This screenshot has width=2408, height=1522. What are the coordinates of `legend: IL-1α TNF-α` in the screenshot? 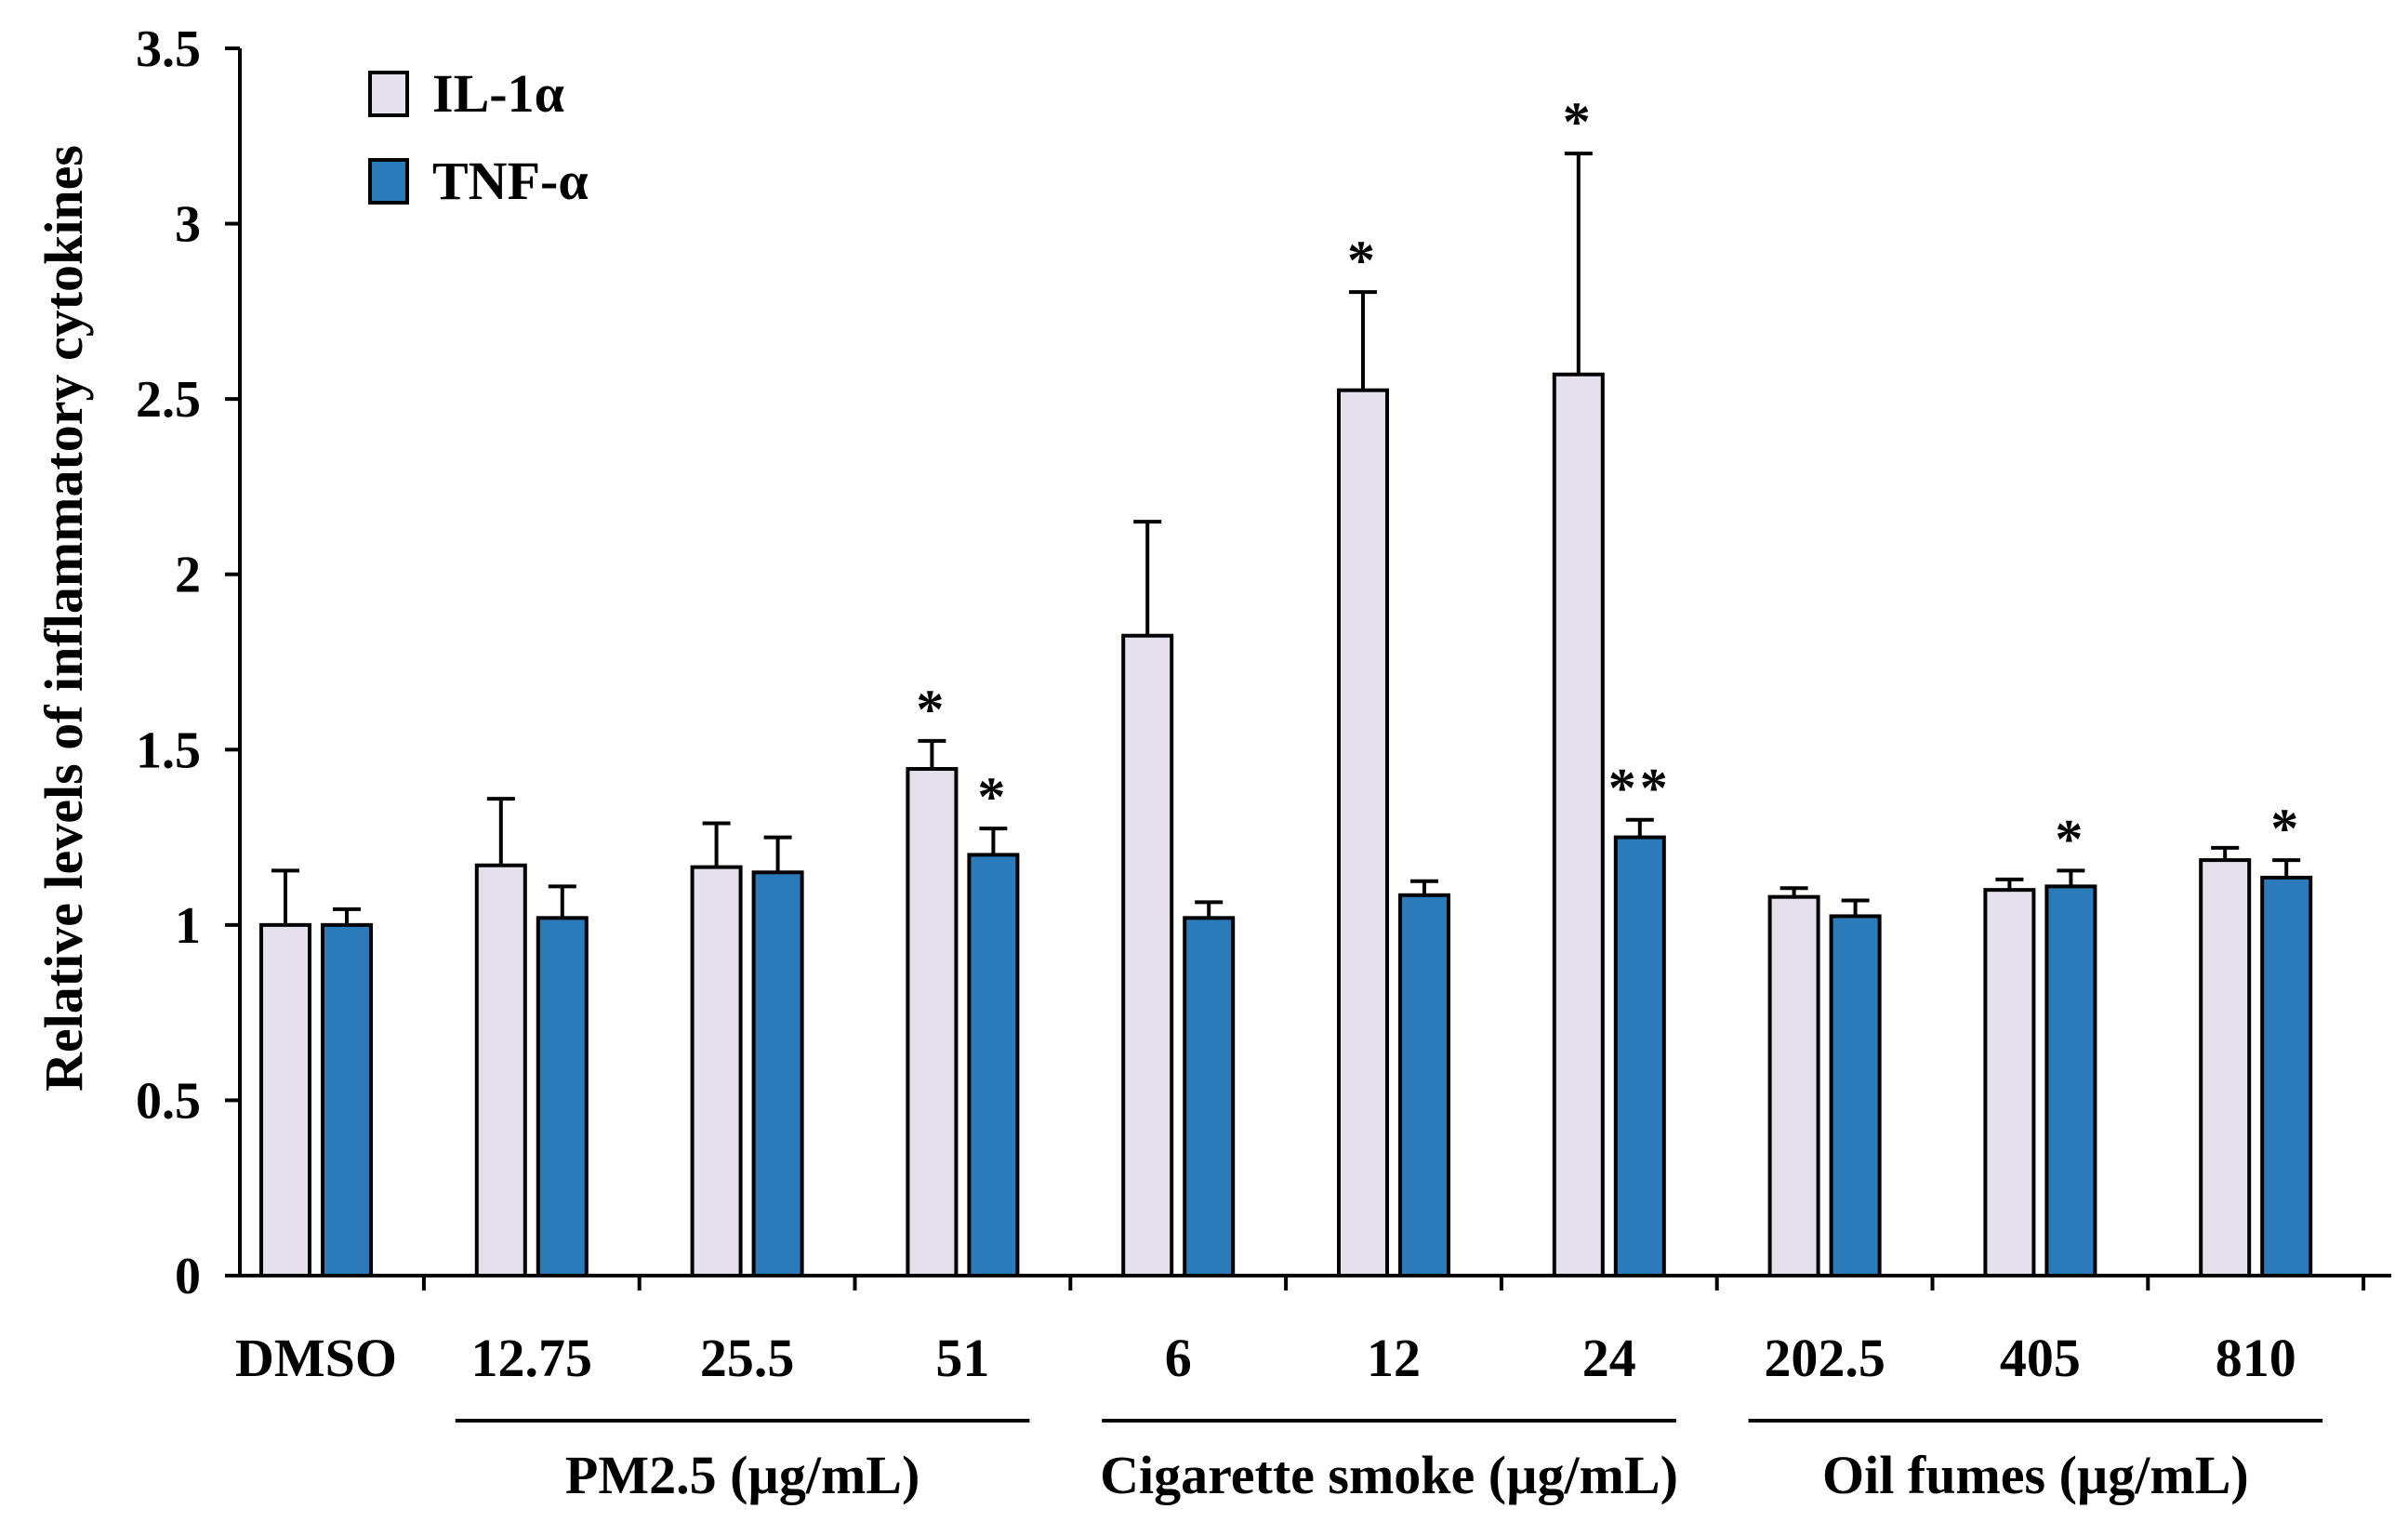 It's located at (478, 137).